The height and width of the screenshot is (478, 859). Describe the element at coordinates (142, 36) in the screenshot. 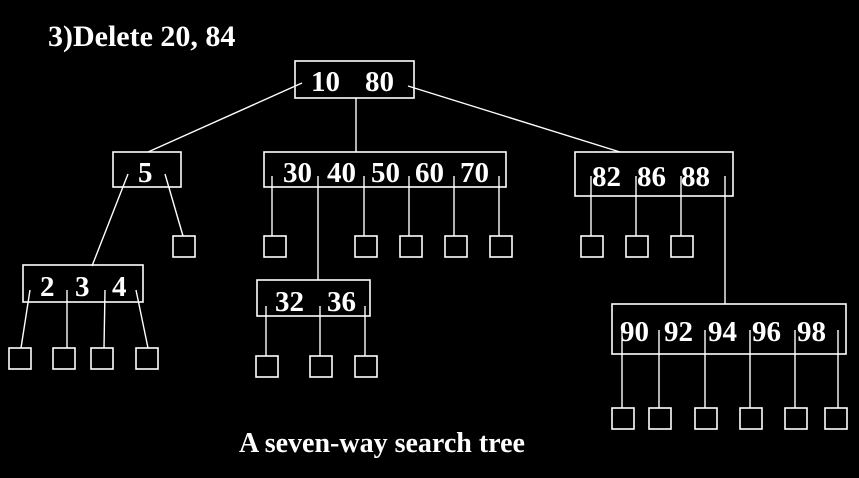

I see `slide-title: 3)Delete 20, 84` at that location.